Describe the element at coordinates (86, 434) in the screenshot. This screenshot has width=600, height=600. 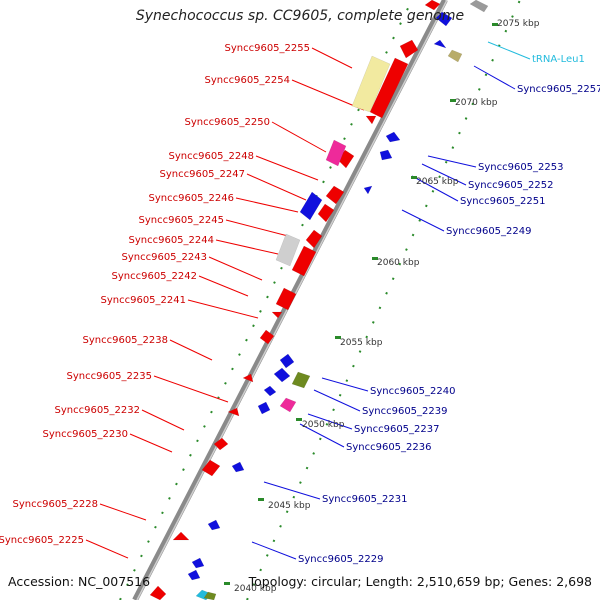
I see `forward-gene-label: Syncc9605_2230` at that location.